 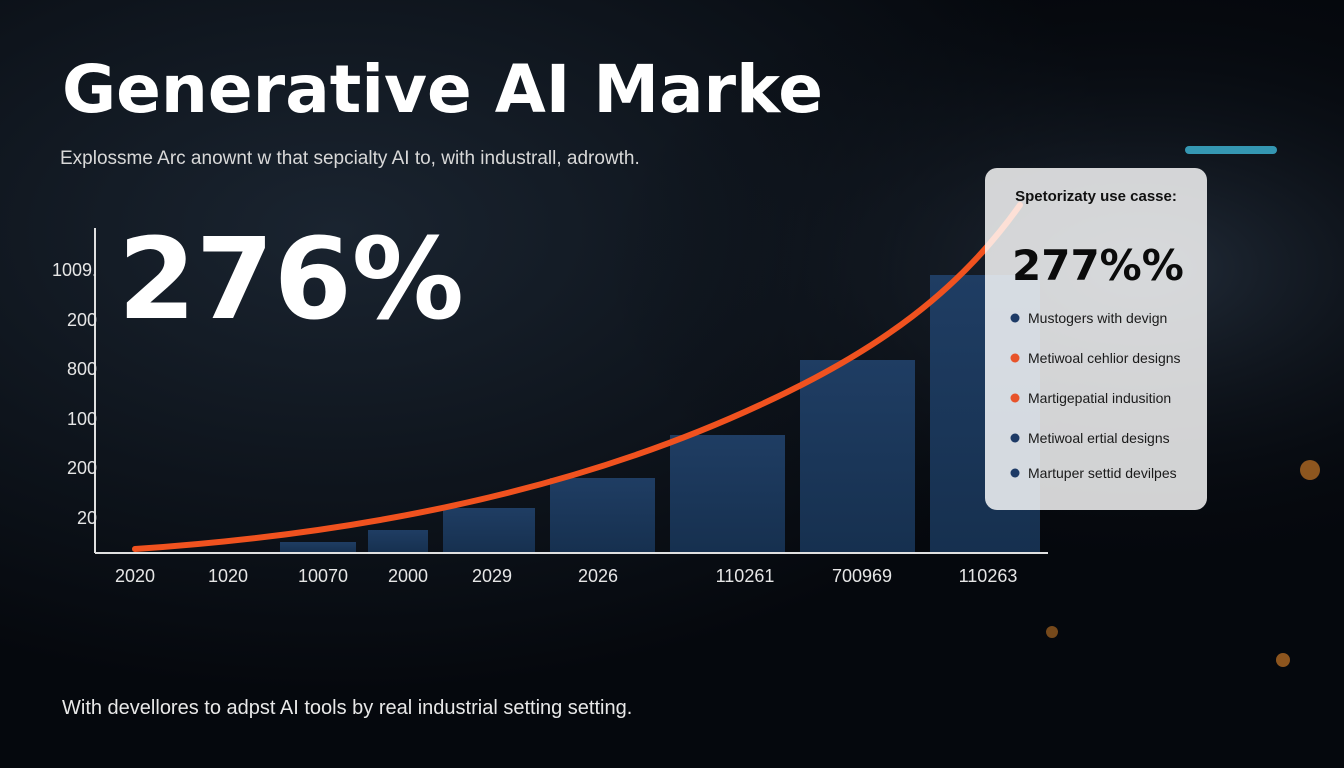 I want to click on hero-stat: 276%, so click(x=291, y=280).